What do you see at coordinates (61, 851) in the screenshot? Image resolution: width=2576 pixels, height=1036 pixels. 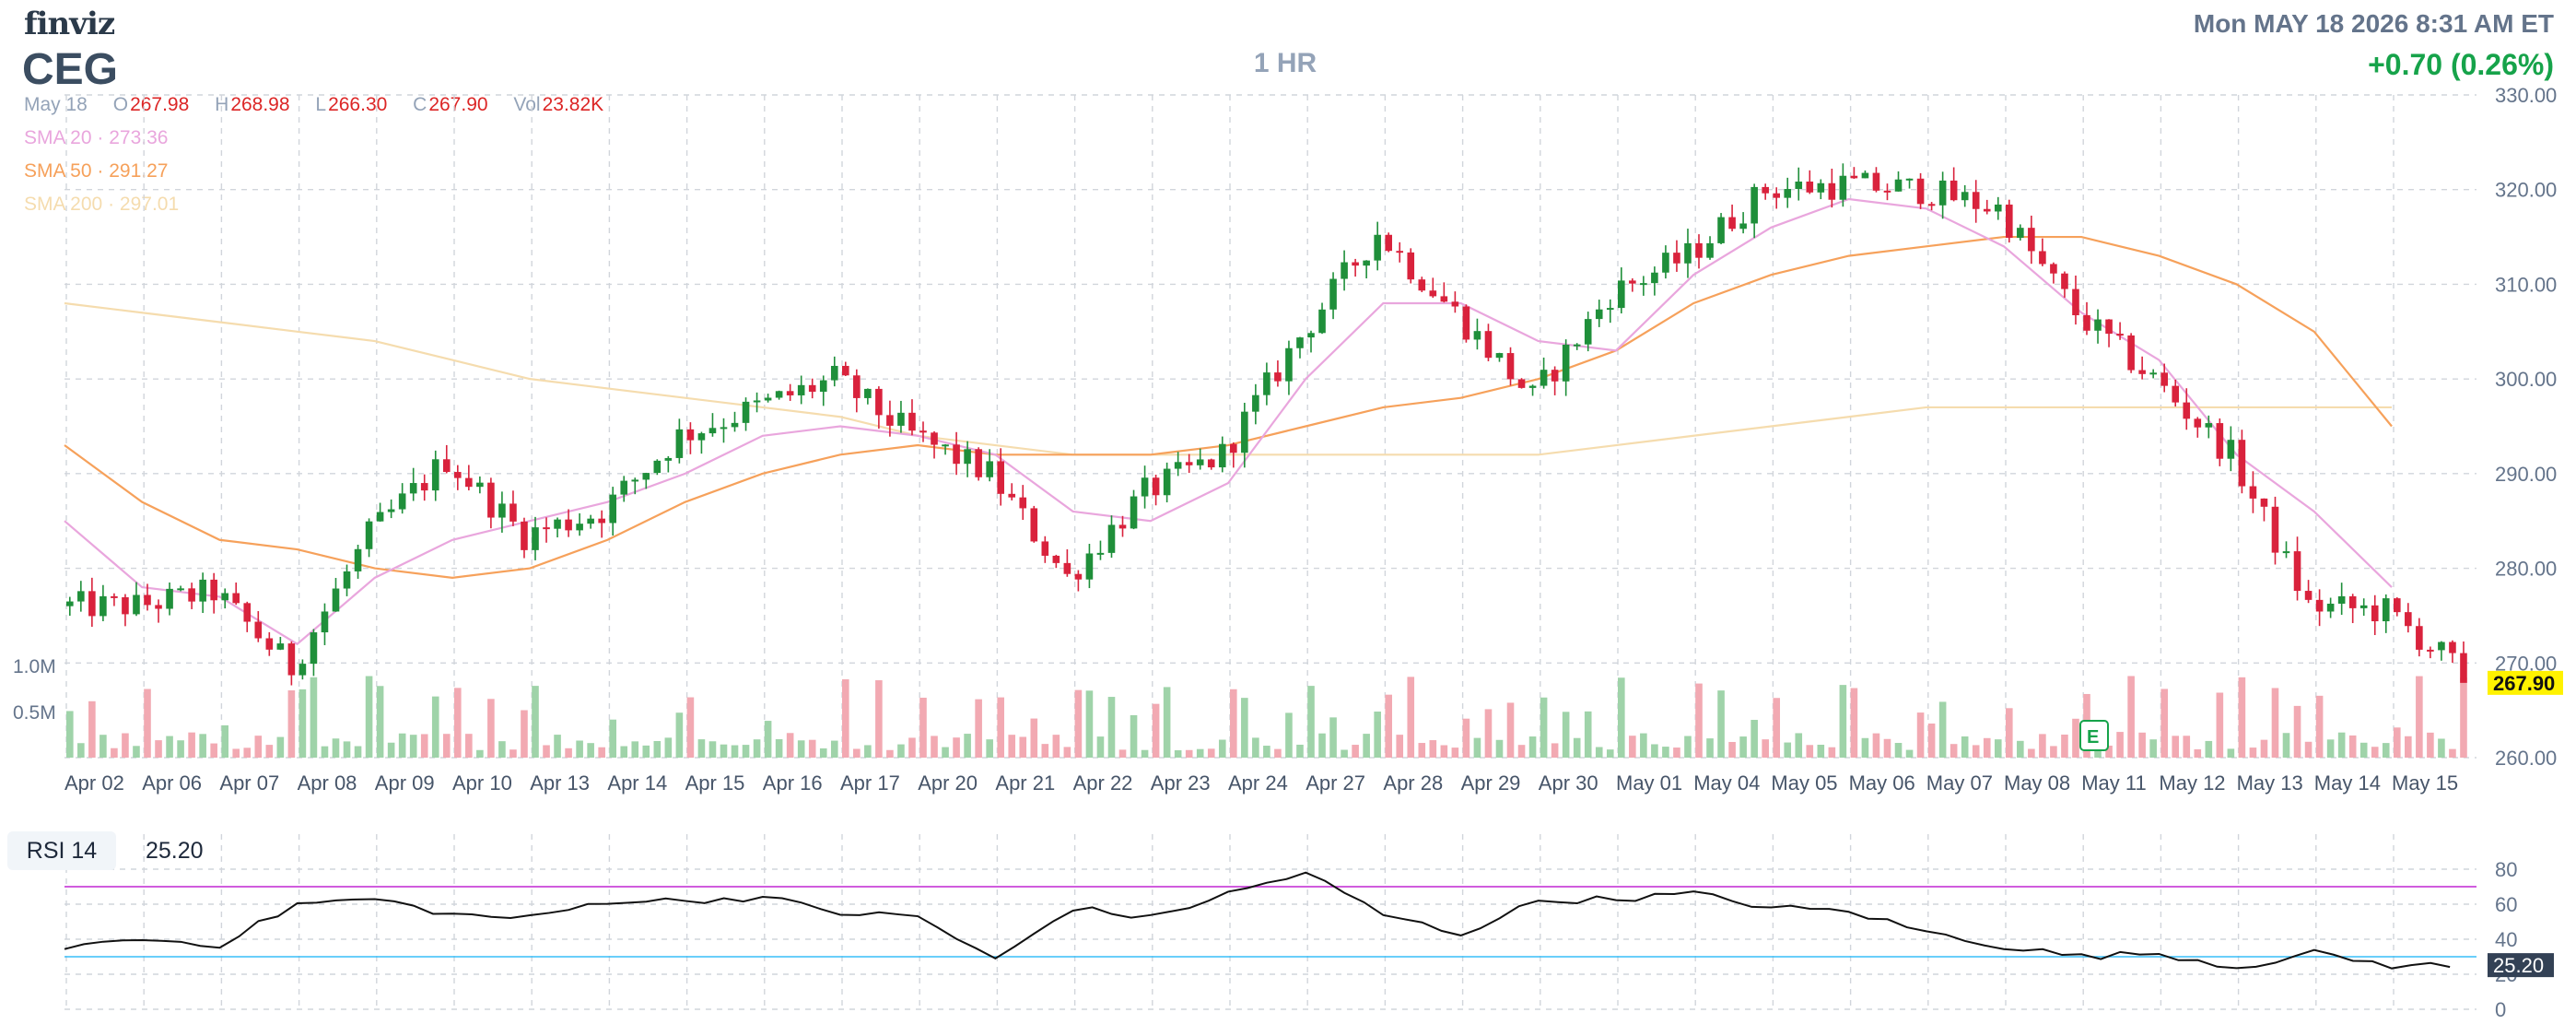 I see `rsi-label: RSI 14` at bounding box center [61, 851].